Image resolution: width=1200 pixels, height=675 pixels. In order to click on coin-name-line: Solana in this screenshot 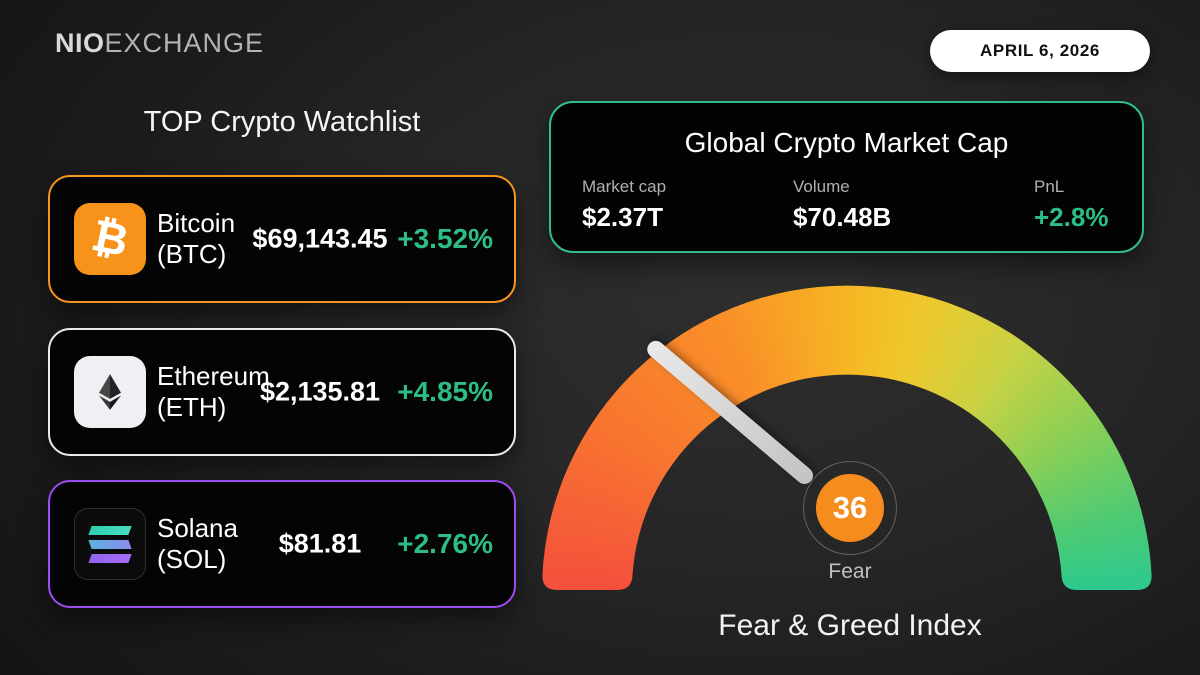, I will do `click(197, 528)`.